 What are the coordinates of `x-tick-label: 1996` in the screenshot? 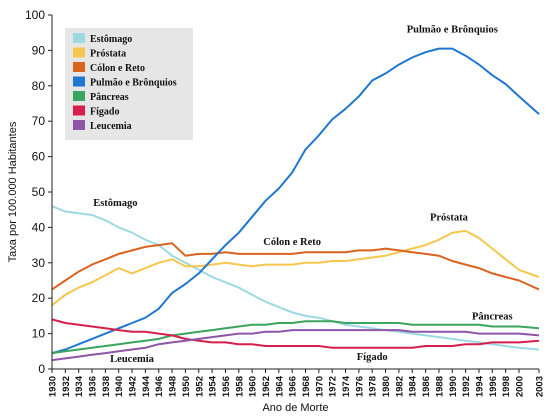 It's located at (493, 386).